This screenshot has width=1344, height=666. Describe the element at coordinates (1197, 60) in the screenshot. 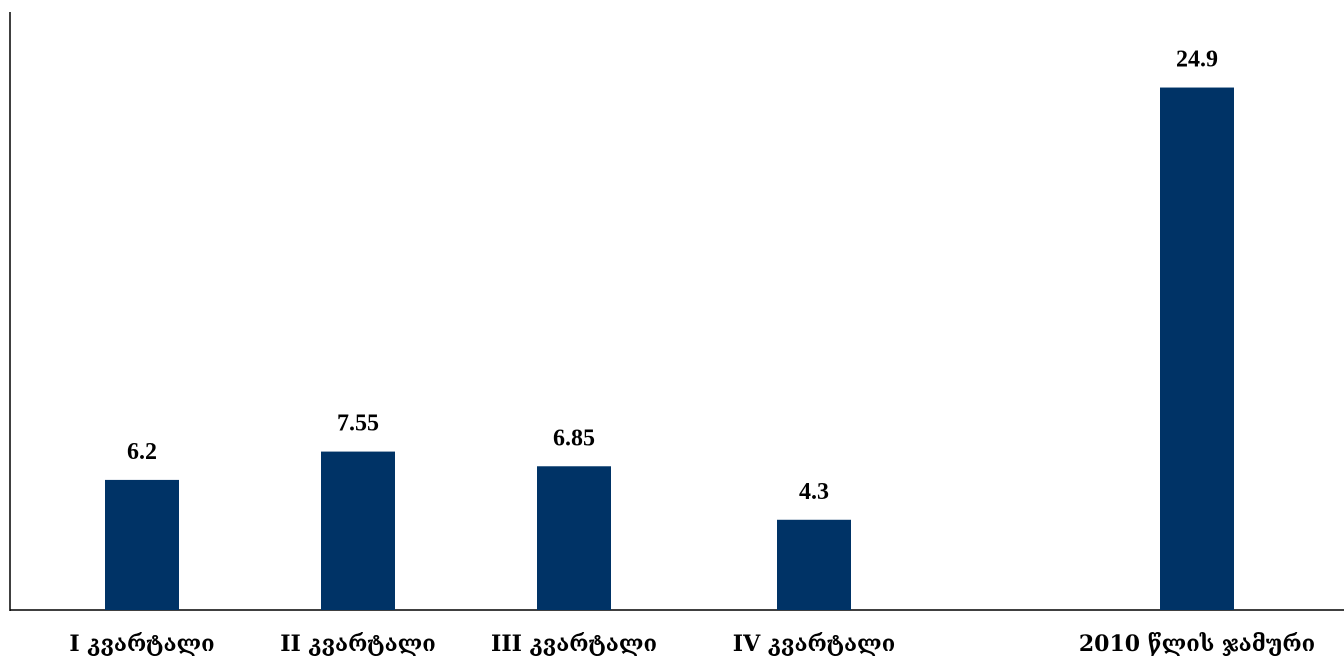

I see `data-label: 24.9` at that location.